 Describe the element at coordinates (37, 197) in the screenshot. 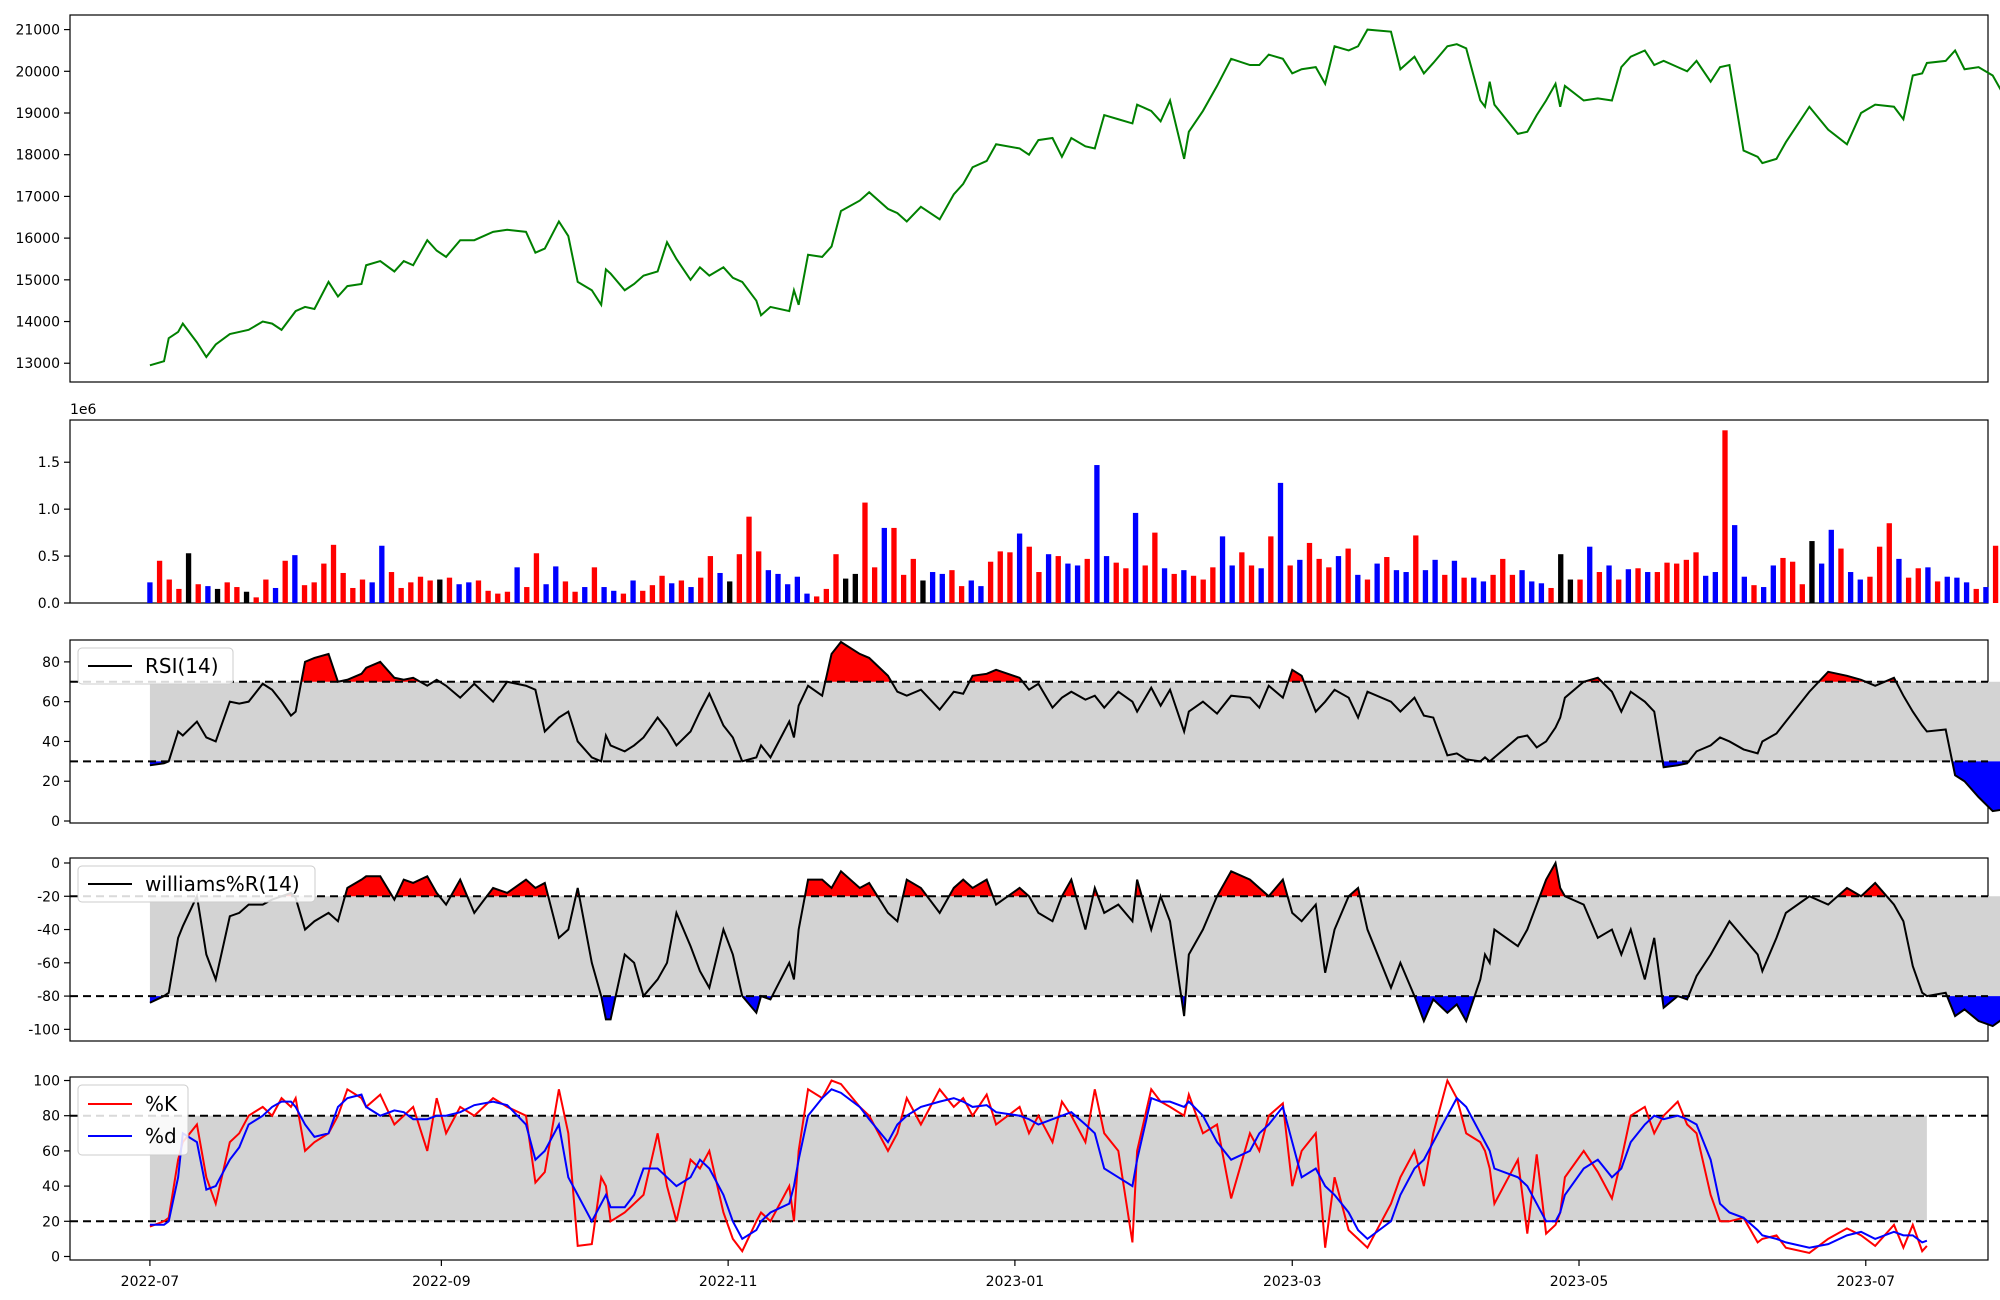

I see `y-tick-label: 17000` at that location.